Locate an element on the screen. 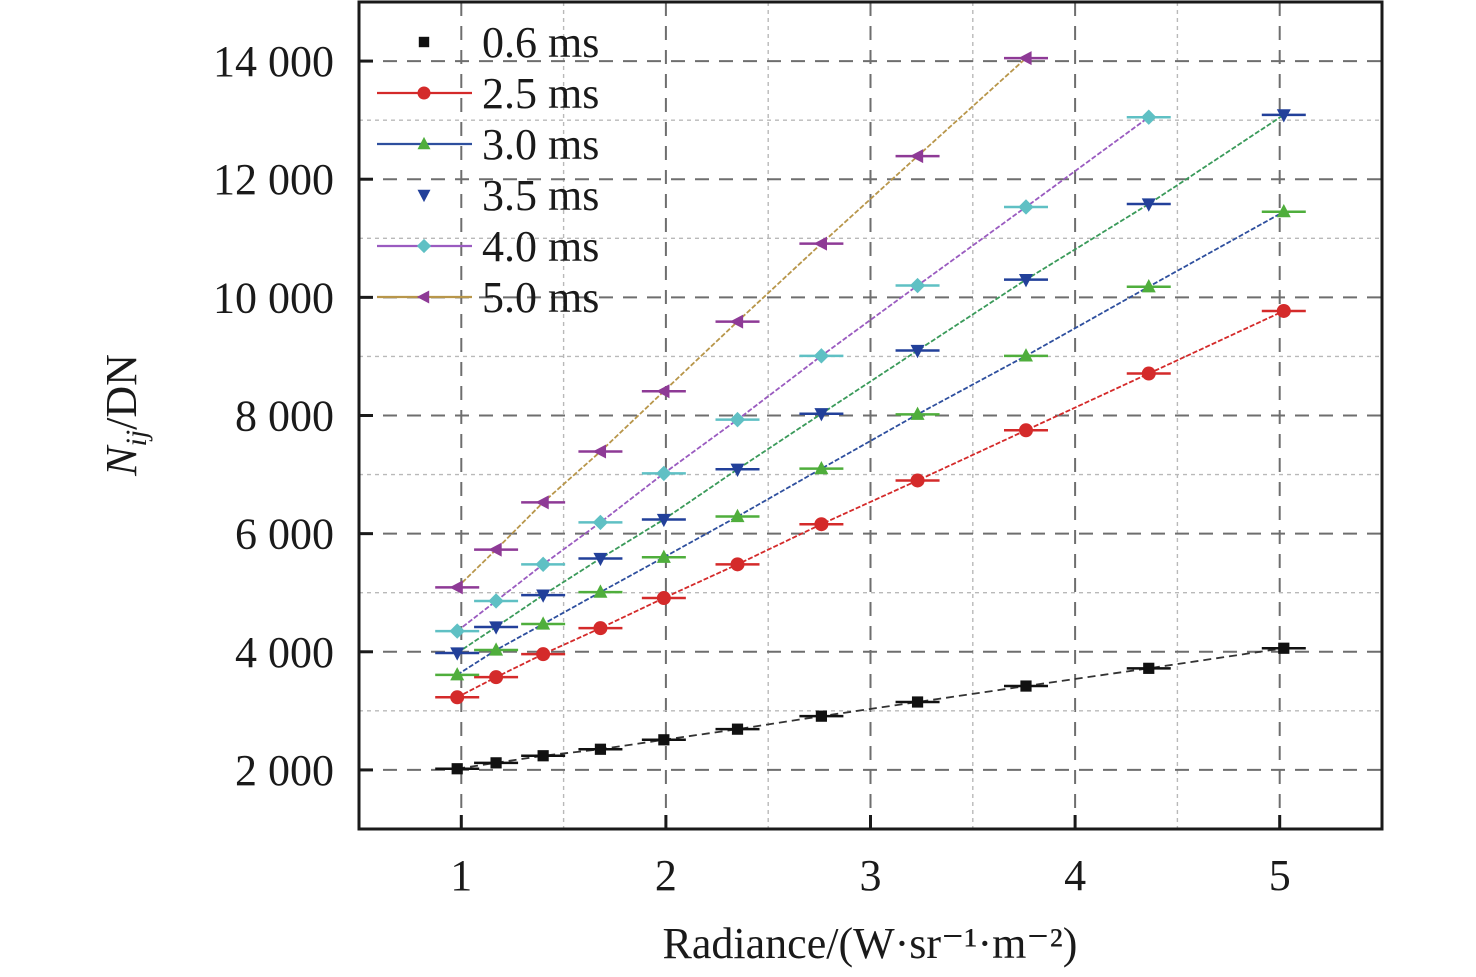 The image size is (1476, 977). legend-item: 0.6 ms is located at coordinates (508, 42).